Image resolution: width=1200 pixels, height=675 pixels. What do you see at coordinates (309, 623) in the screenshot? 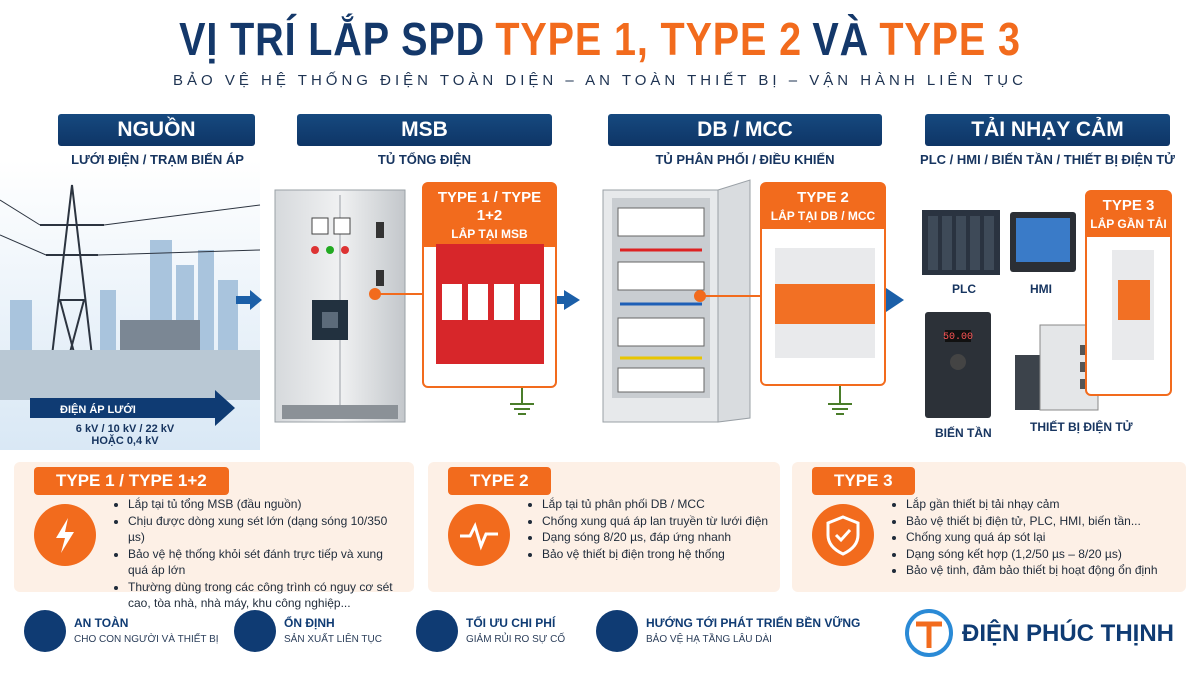
I see `footer-title: ỔN ĐỊNH` at bounding box center [309, 623].